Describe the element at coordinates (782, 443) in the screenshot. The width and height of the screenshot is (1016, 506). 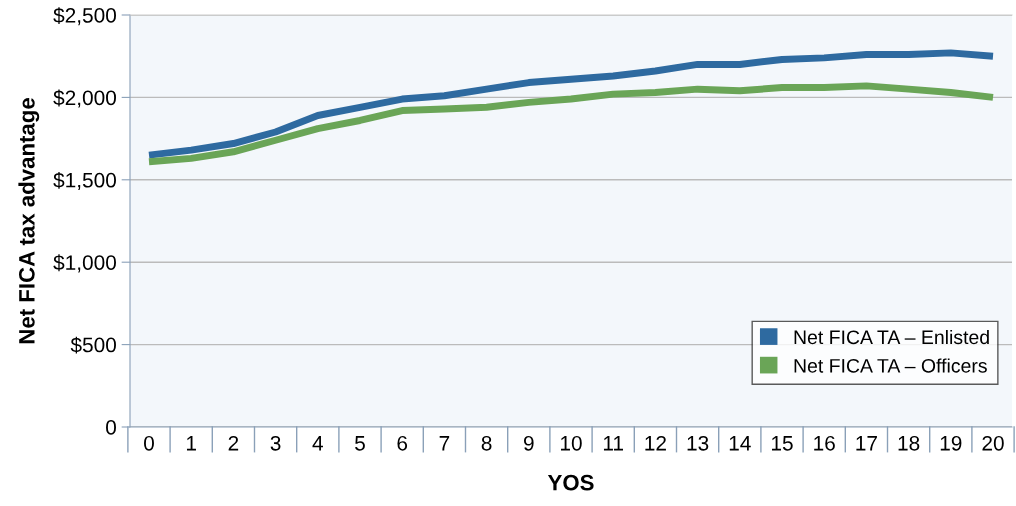
I see `x-tick-label: 15` at that location.